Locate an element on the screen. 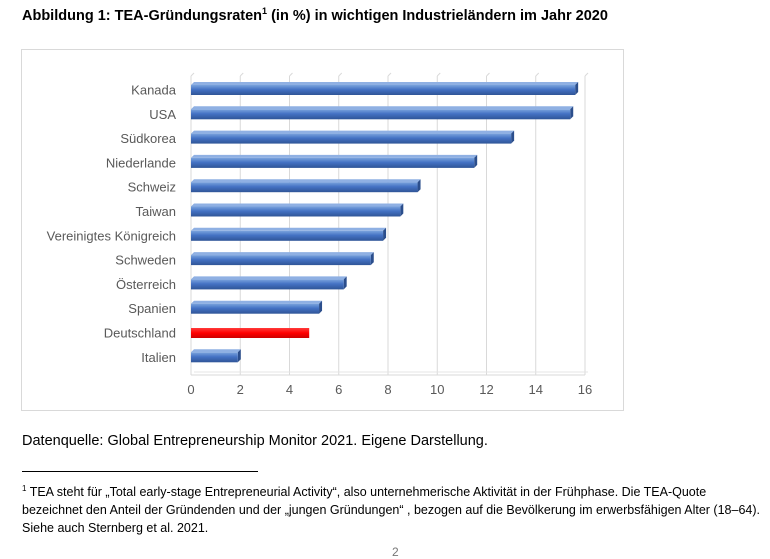  category-label: Schweden is located at coordinates (145, 260).